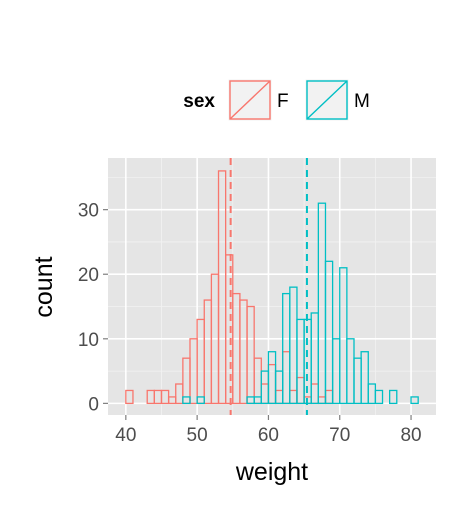 The image size is (474, 511). What do you see at coordinates (339, 435) in the screenshot?
I see `x-tick-label: 70` at bounding box center [339, 435].